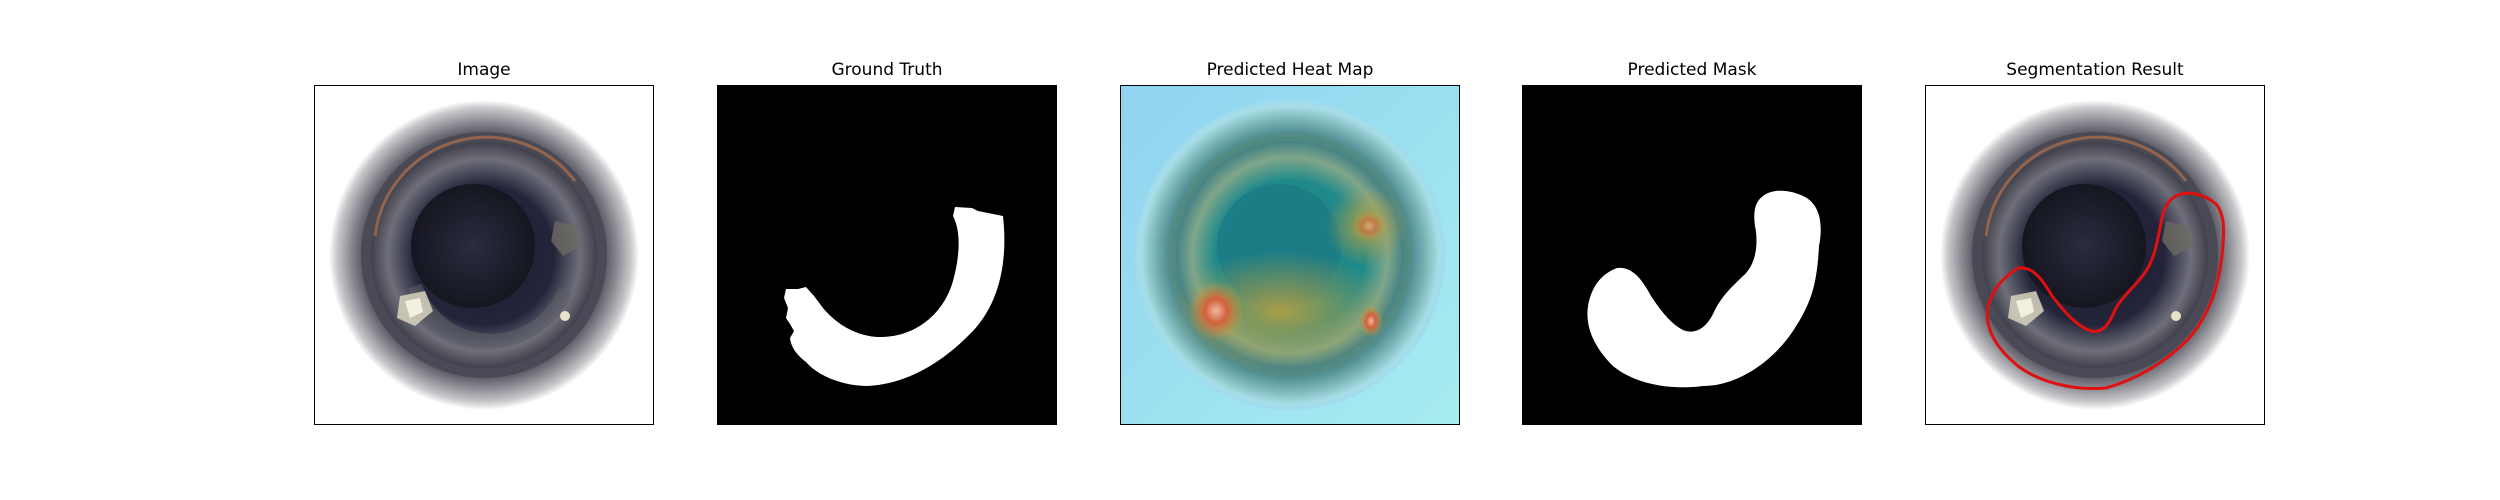 The height and width of the screenshot is (500, 2500). I want to click on panel-image: Image, so click(484, 250).